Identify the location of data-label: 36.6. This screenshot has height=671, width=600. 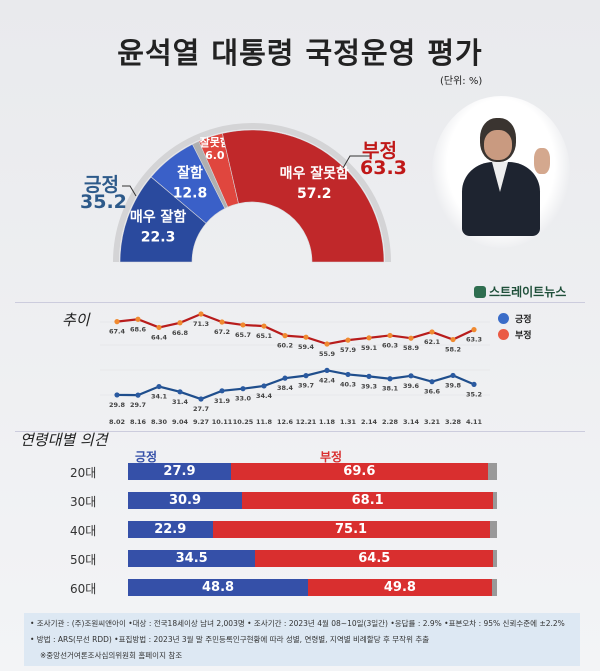
(432, 392).